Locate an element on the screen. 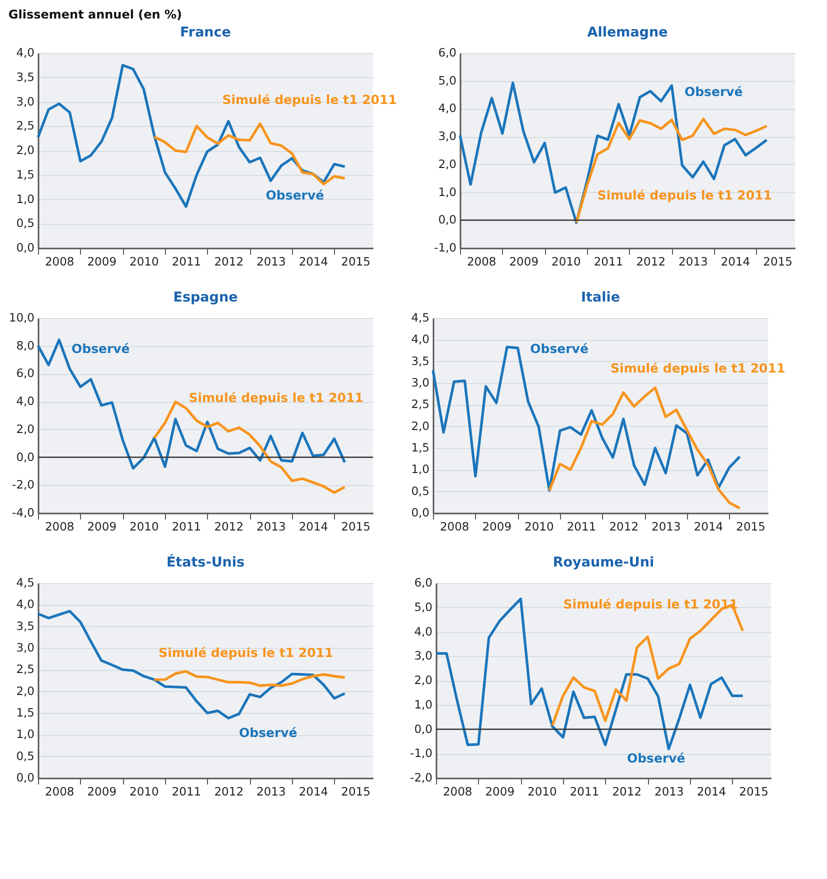 The height and width of the screenshot is (879, 827). chart-title: États-Unis is located at coordinates (205, 562).